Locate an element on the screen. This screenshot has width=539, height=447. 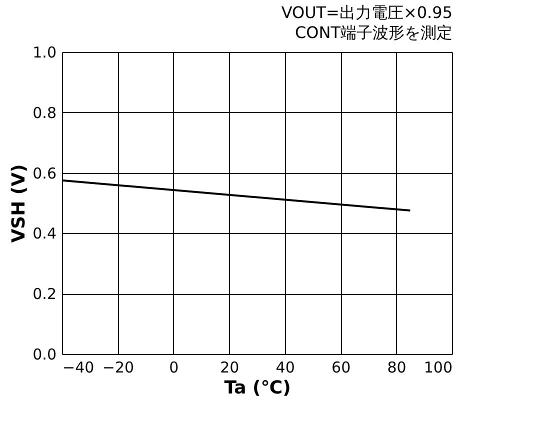
x-tick-label: 20 is located at coordinates (230, 367).